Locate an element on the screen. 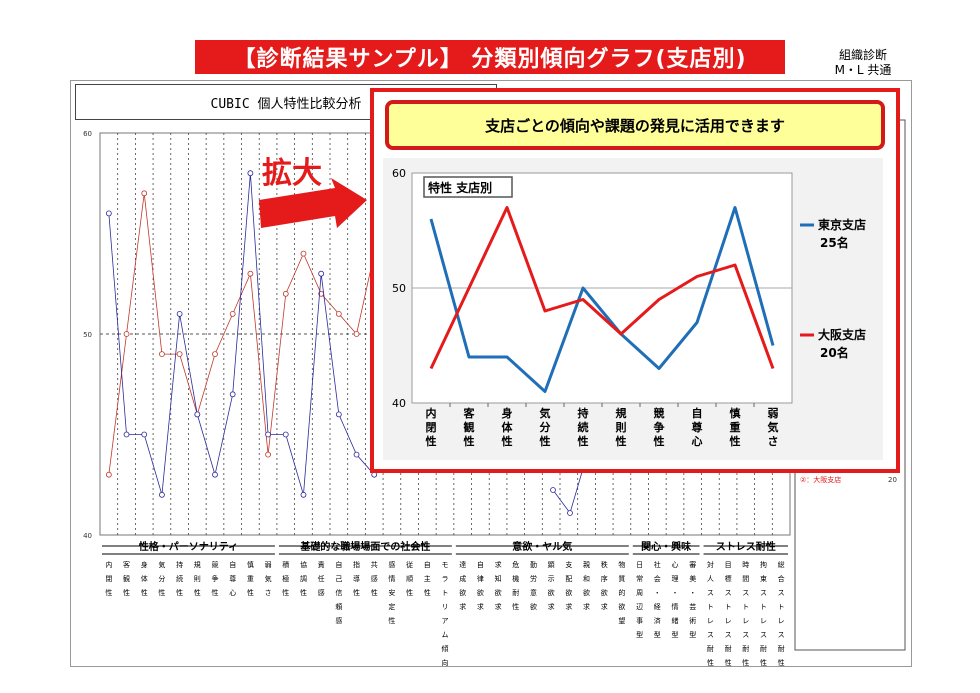 Image resolution: width=980 pixels, height=693 pixels. x-tick-label: 慎重性 is located at coordinates (735, 427).